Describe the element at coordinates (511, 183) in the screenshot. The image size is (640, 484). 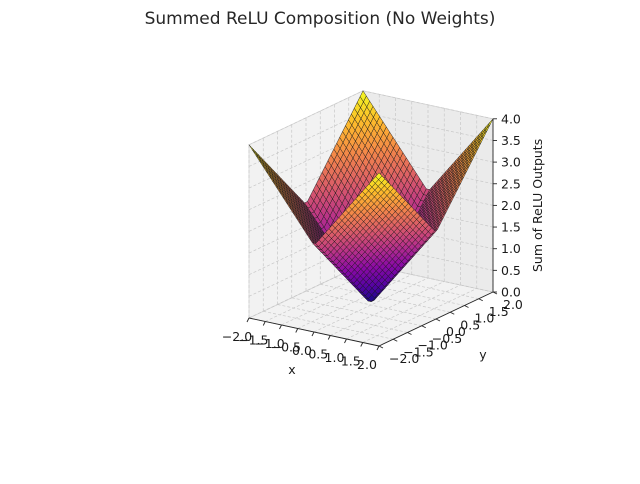
I see `z-tick-label: 2.5` at that location.